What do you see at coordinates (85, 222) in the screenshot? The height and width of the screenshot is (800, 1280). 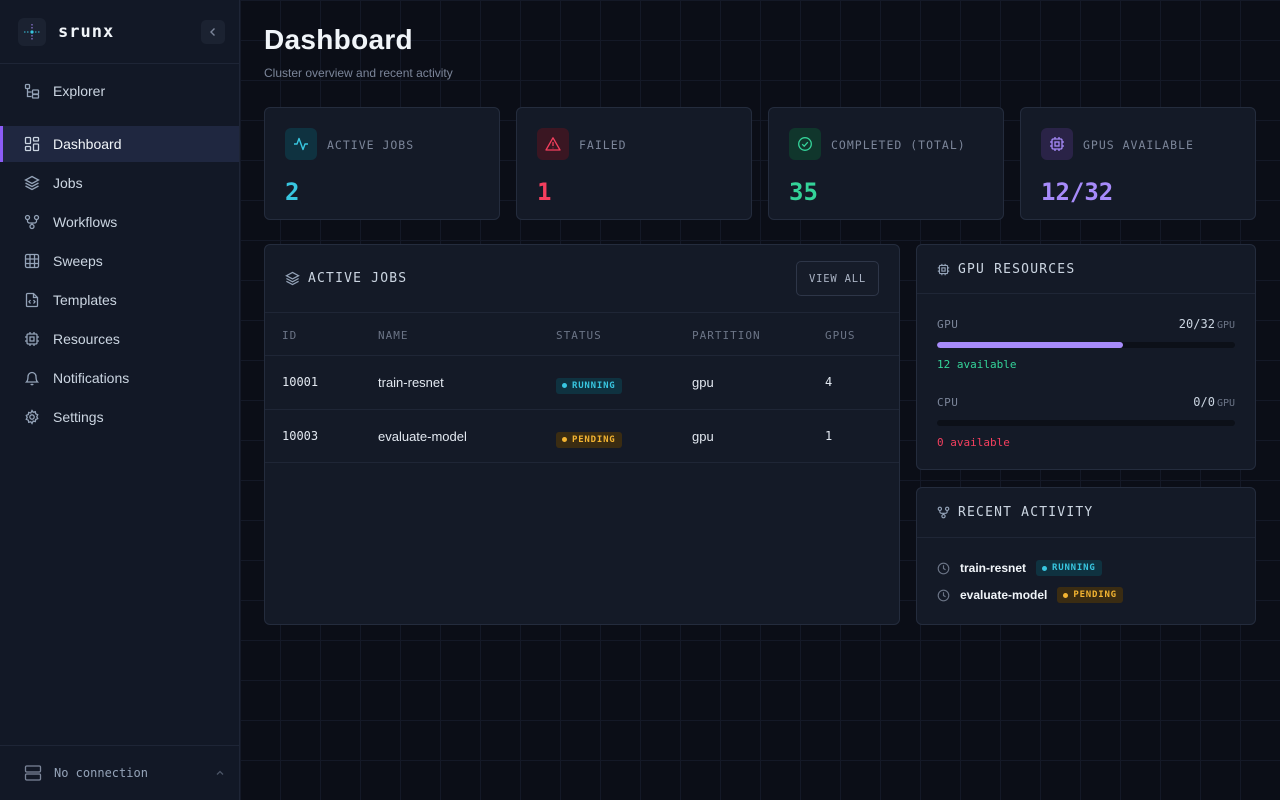 I see `sidebar-item-label: Workflows` at bounding box center [85, 222].